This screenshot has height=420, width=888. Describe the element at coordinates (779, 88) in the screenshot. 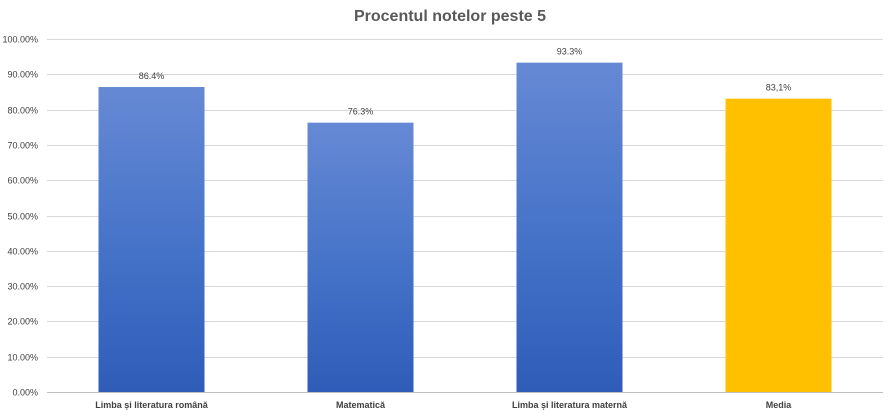

I see `data-label: 83,1%` at that location.